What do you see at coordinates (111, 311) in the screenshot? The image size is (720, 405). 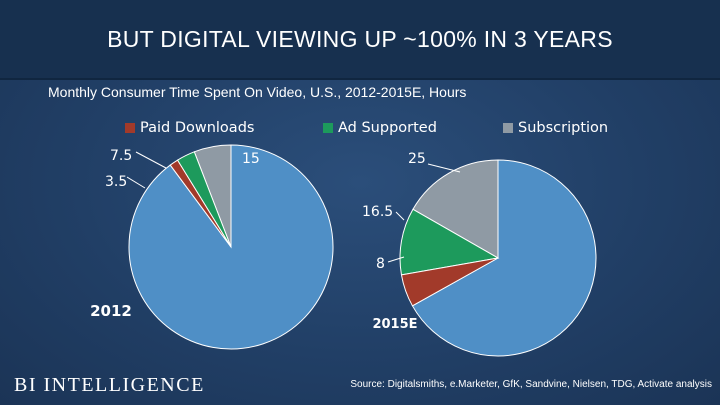 I see `pie-label-2012: 2012` at bounding box center [111, 311].